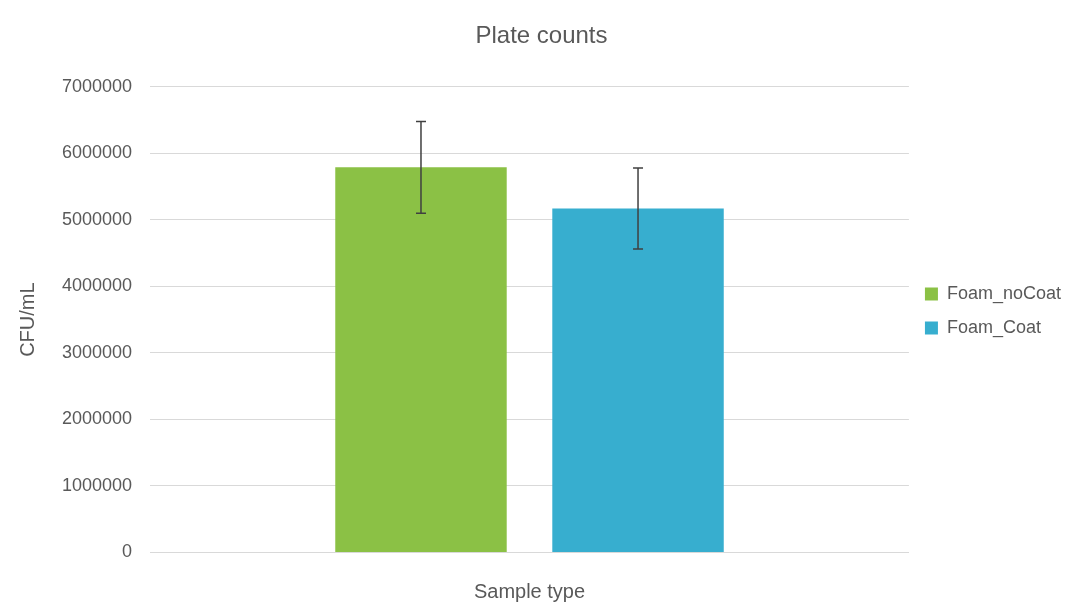 The width and height of the screenshot is (1089, 610). What do you see at coordinates (97, 418) in the screenshot?
I see `y-tick-label: 2000000` at bounding box center [97, 418].